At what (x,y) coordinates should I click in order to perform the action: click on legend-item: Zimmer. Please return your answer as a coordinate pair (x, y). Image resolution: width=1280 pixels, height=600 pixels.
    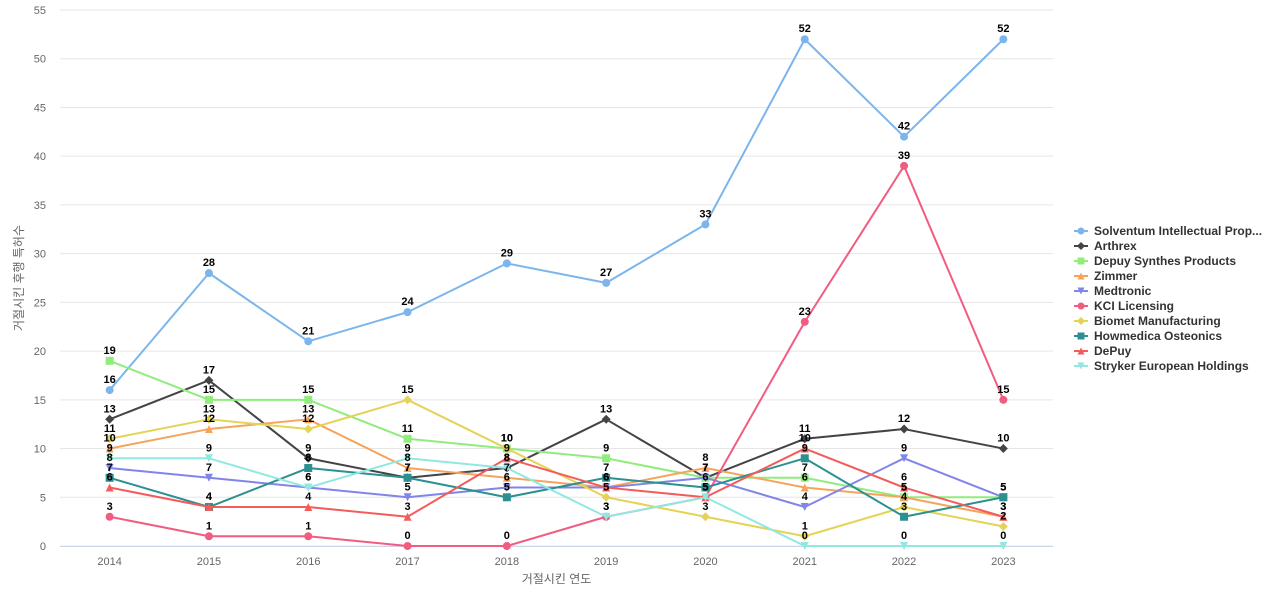
    Looking at the image, I should click on (1106, 276).